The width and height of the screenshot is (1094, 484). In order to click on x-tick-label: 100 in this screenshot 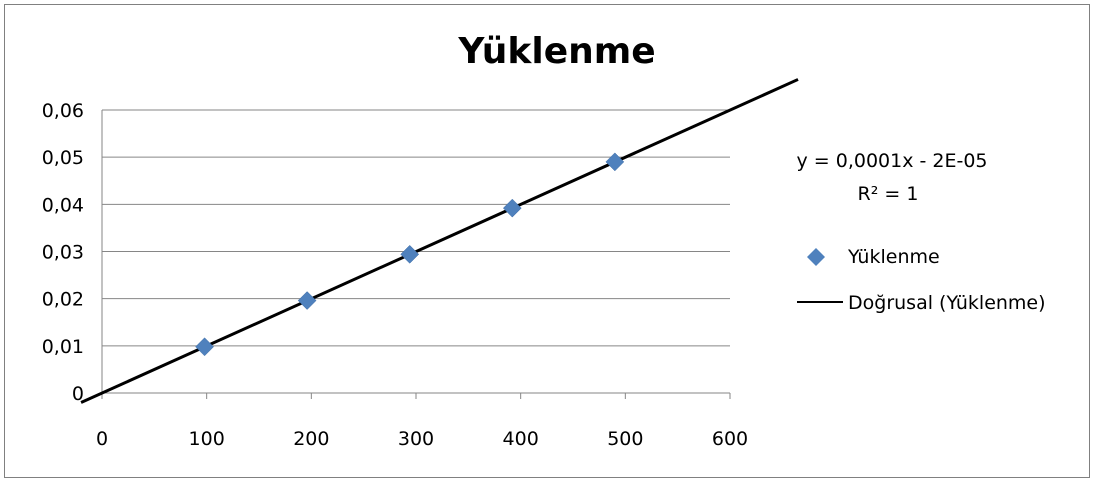, I will do `click(207, 439)`.